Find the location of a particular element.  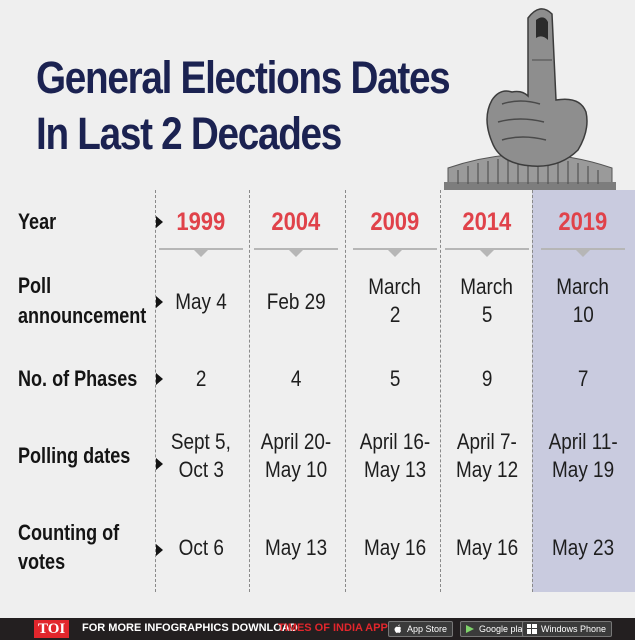

raised-finger-icon is located at coordinates (537, 87).